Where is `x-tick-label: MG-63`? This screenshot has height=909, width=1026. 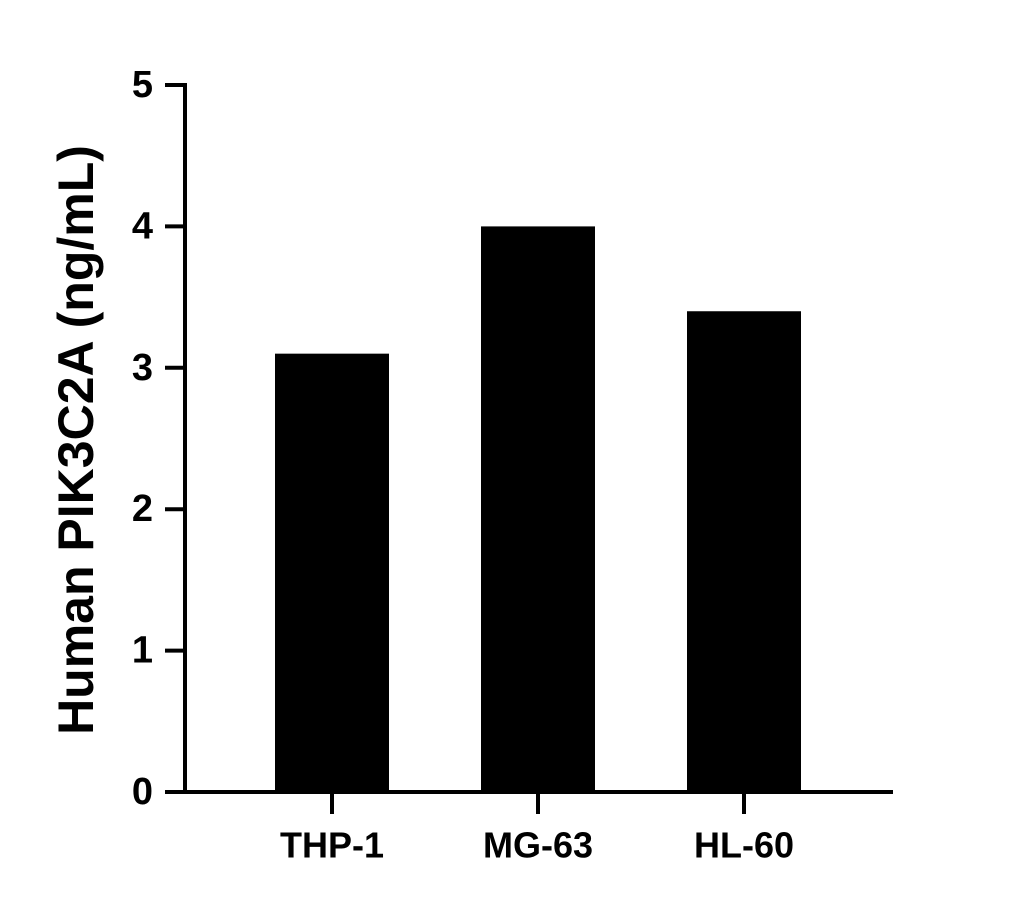
x-tick-label: MG-63 is located at coordinates (538, 845).